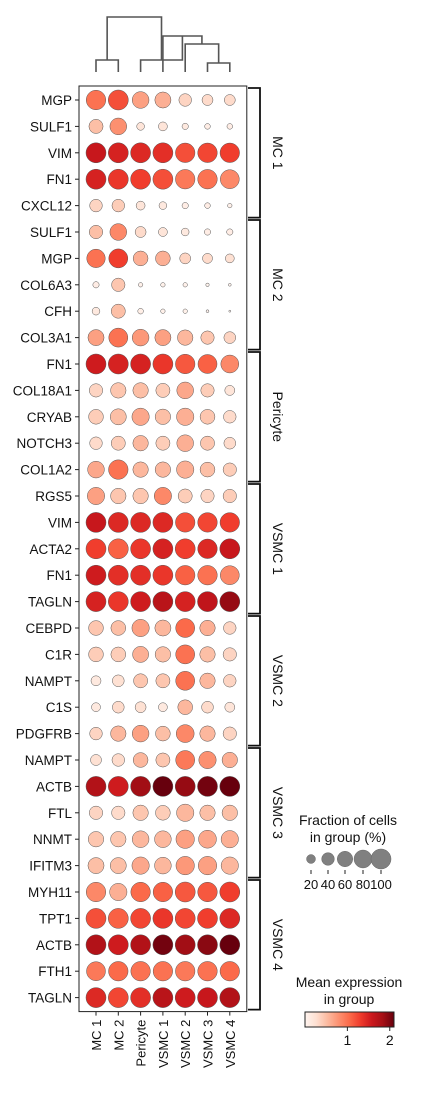  I want to click on size-legend-title: Fraction of cells, so click(348, 820).